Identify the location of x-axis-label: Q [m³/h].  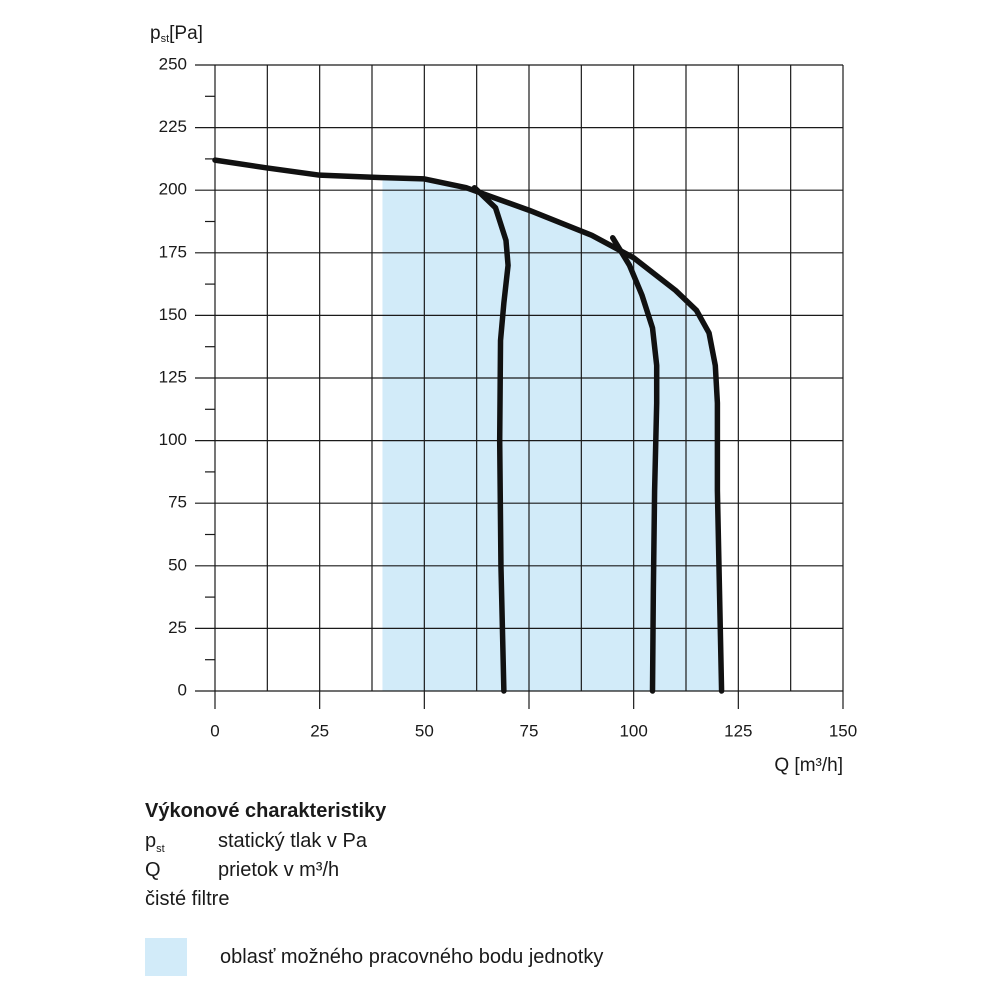
(808, 765).